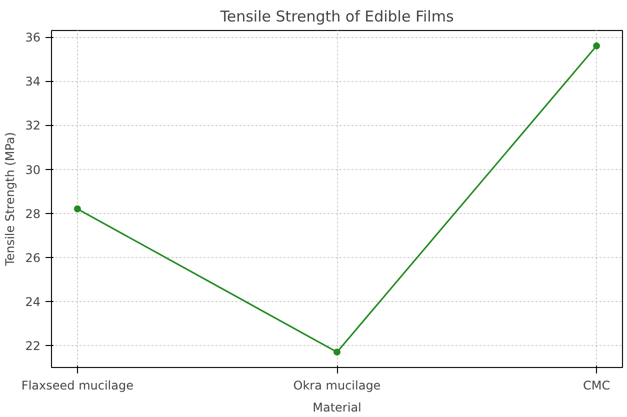 The width and height of the screenshot is (627, 417). What do you see at coordinates (33, 257) in the screenshot?
I see `y-tick-label: 26` at bounding box center [33, 257].